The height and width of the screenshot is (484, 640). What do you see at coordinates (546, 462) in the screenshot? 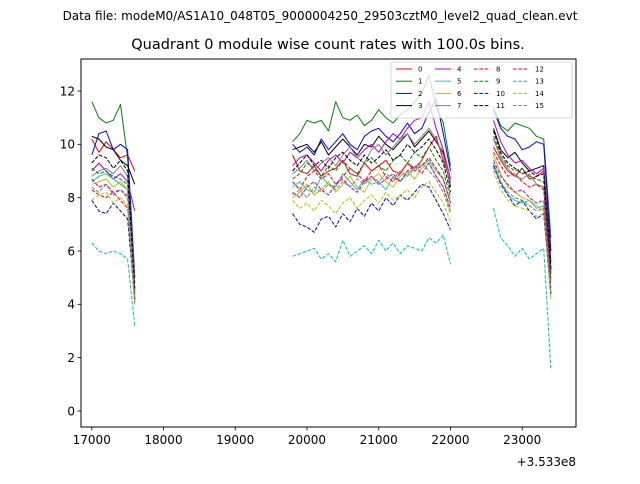
I see `x-axis-offset-label: +3.533e8` at bounding box center [546, 462].